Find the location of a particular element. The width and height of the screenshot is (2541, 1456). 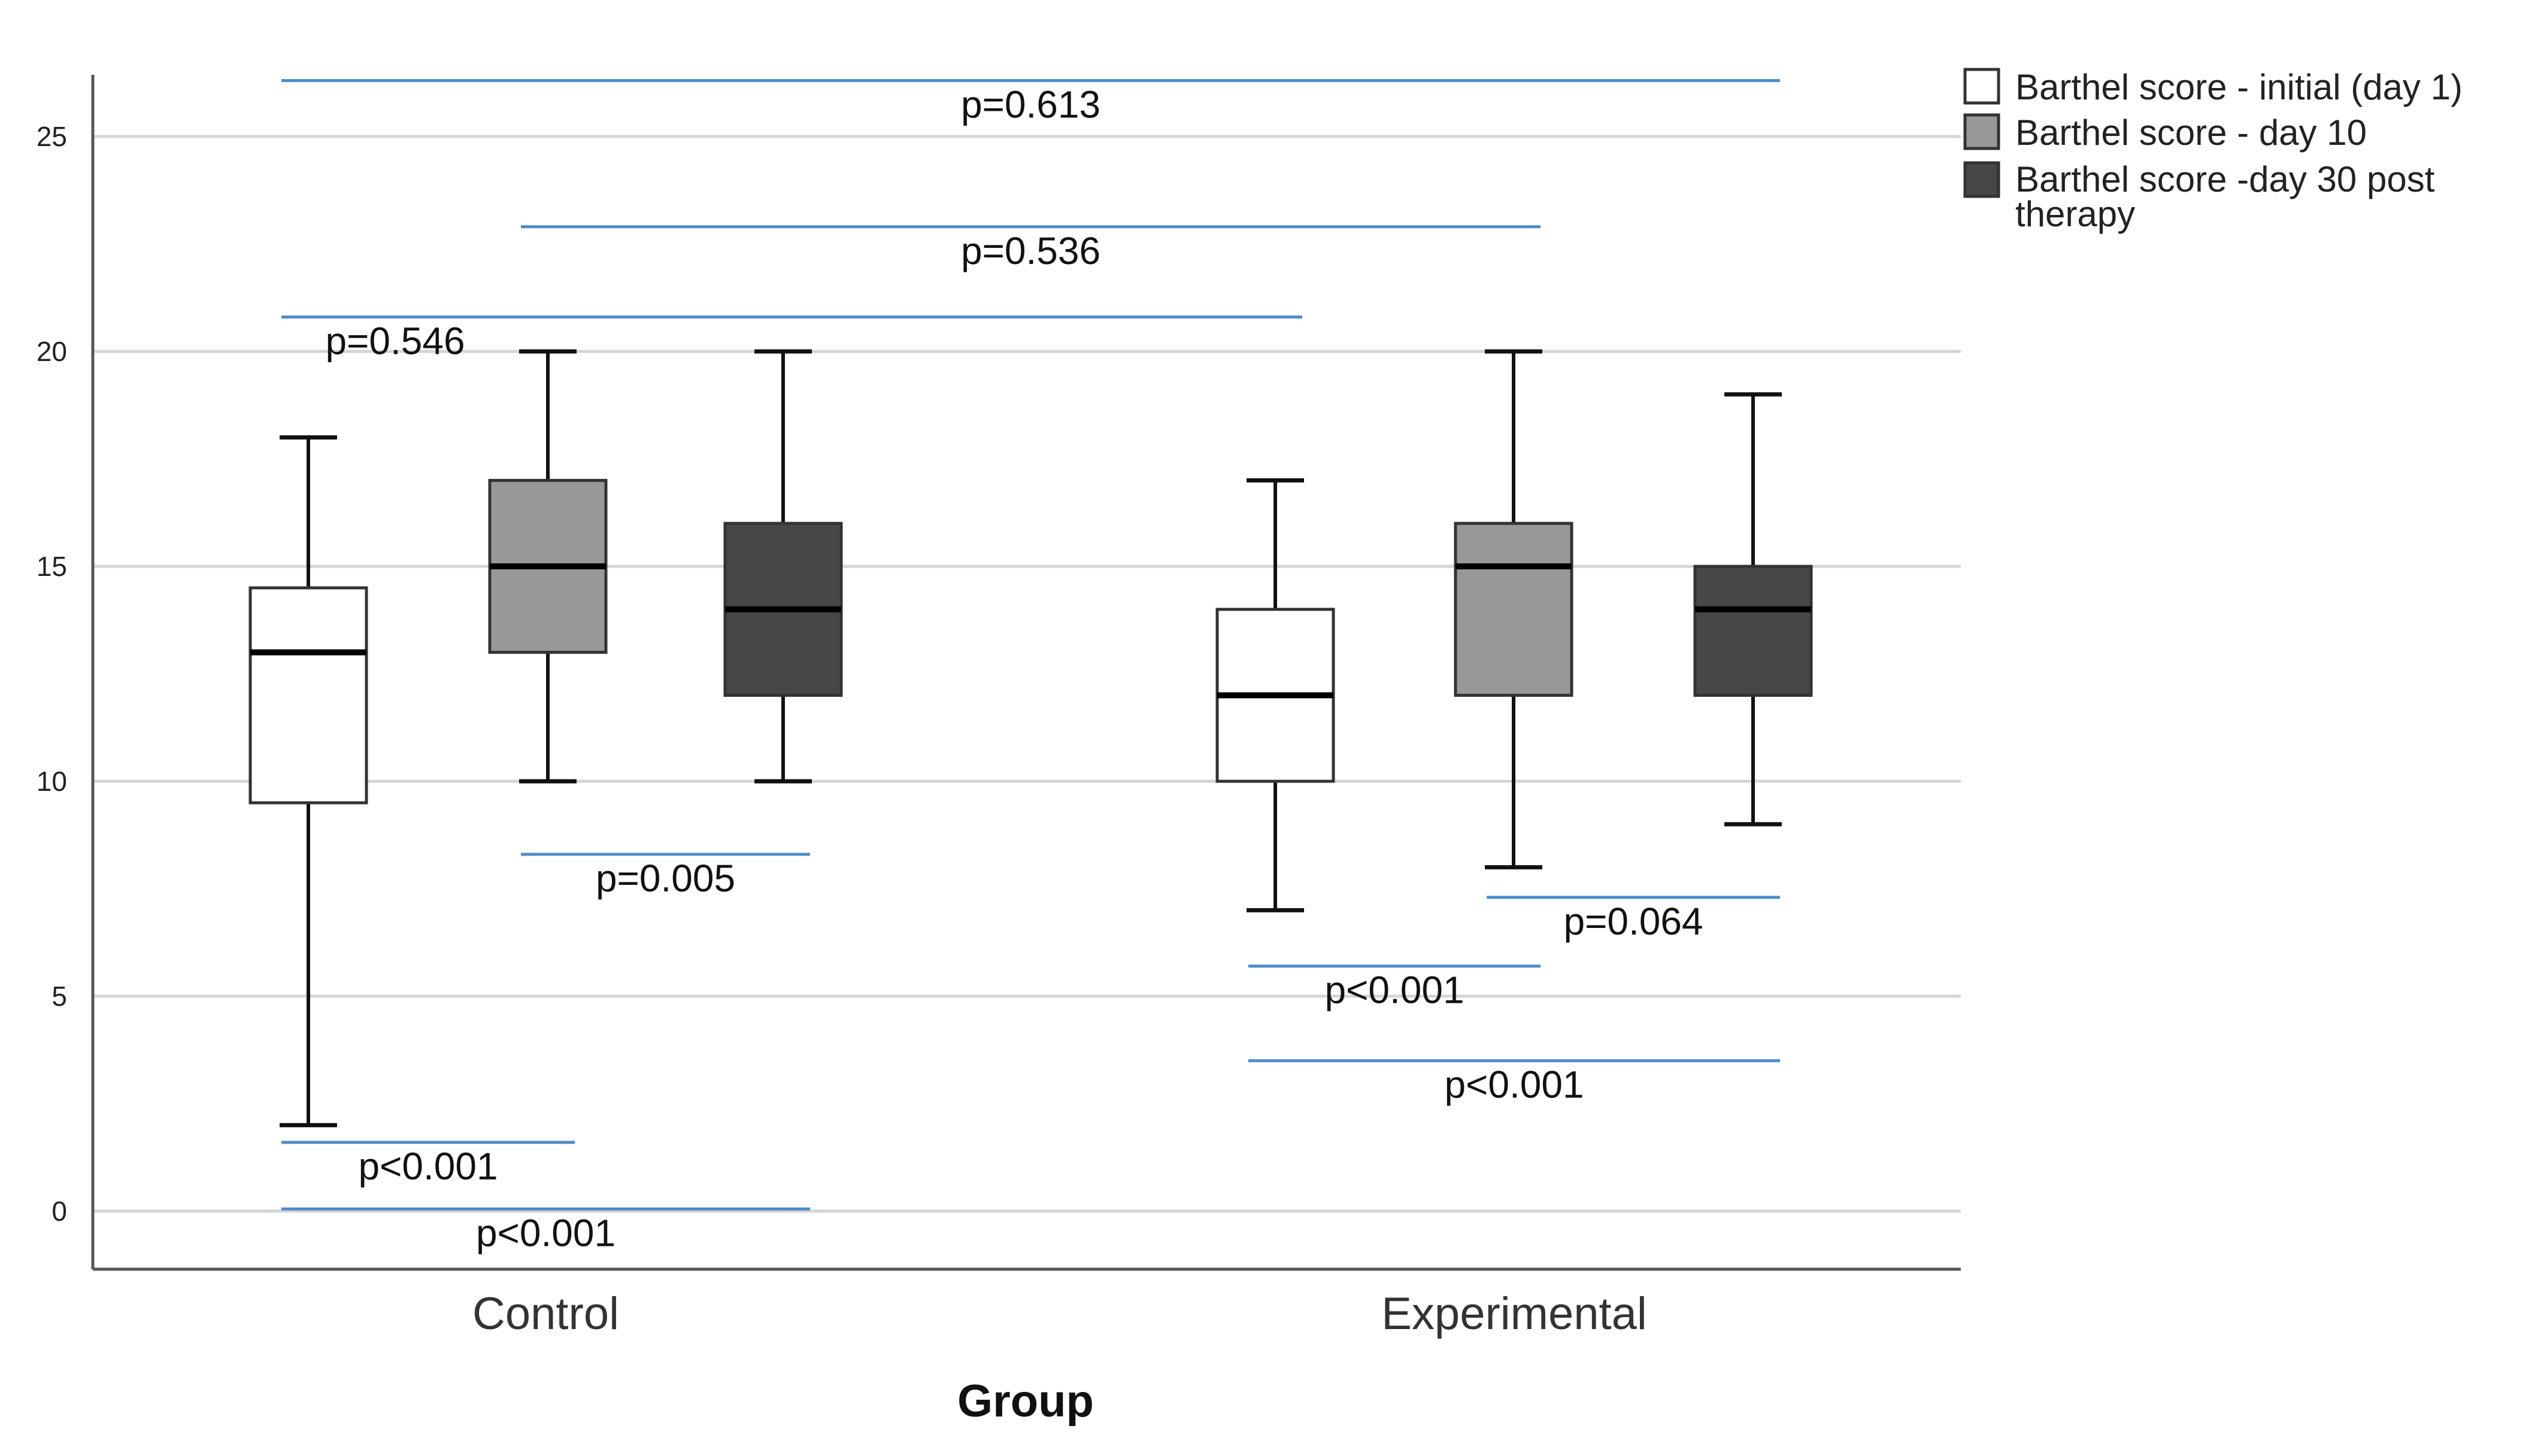

y-tick-label-10: 10 is located at coordinates (52, 781).